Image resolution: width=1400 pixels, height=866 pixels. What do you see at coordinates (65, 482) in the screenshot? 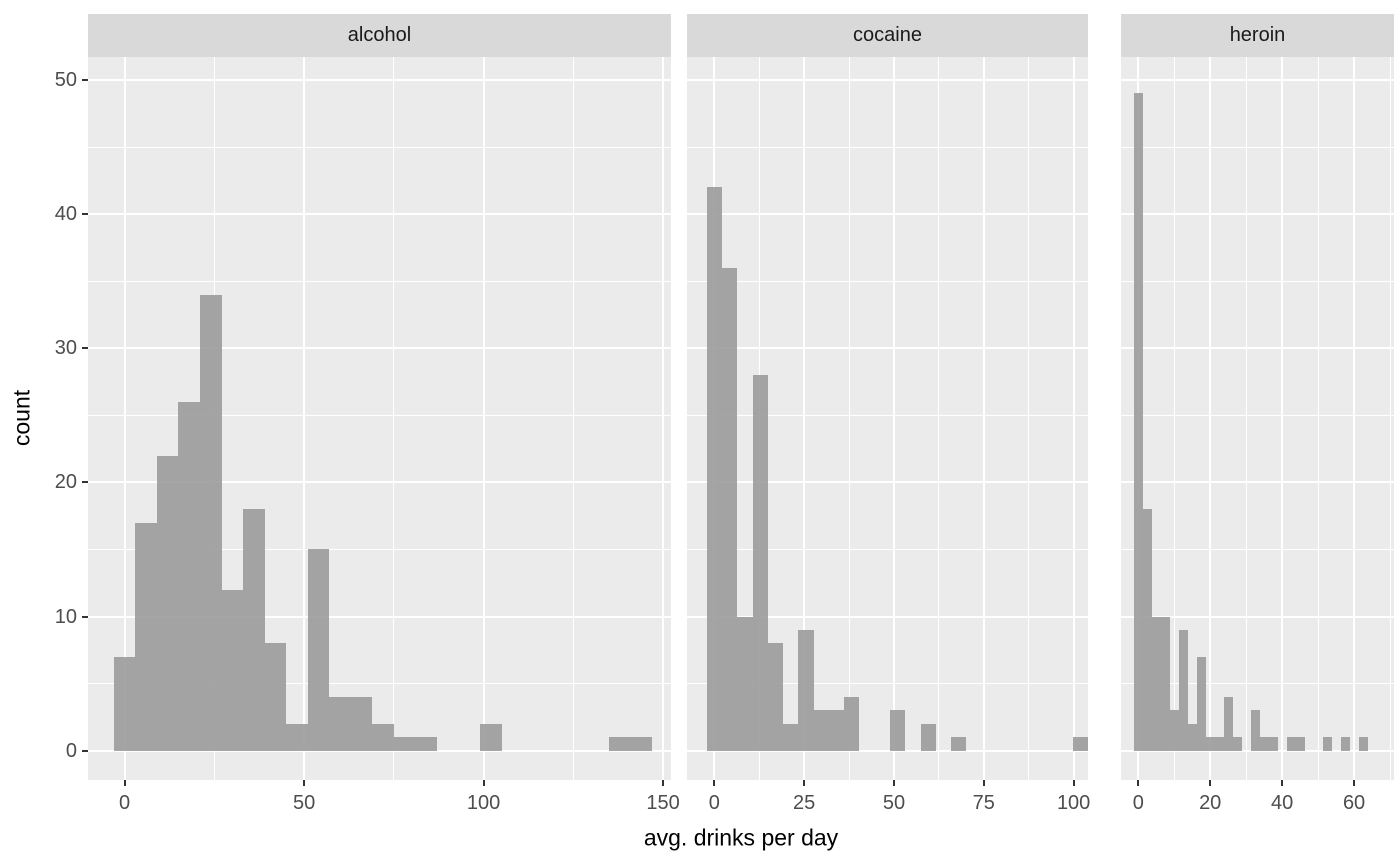
I see `y-tick-label: 20` at bounding box center [65, 482].